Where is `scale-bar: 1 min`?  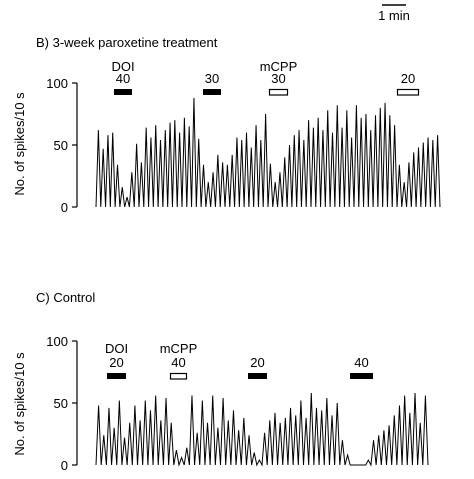
scale-bar: 1 min is located at coordinates (394, 13).